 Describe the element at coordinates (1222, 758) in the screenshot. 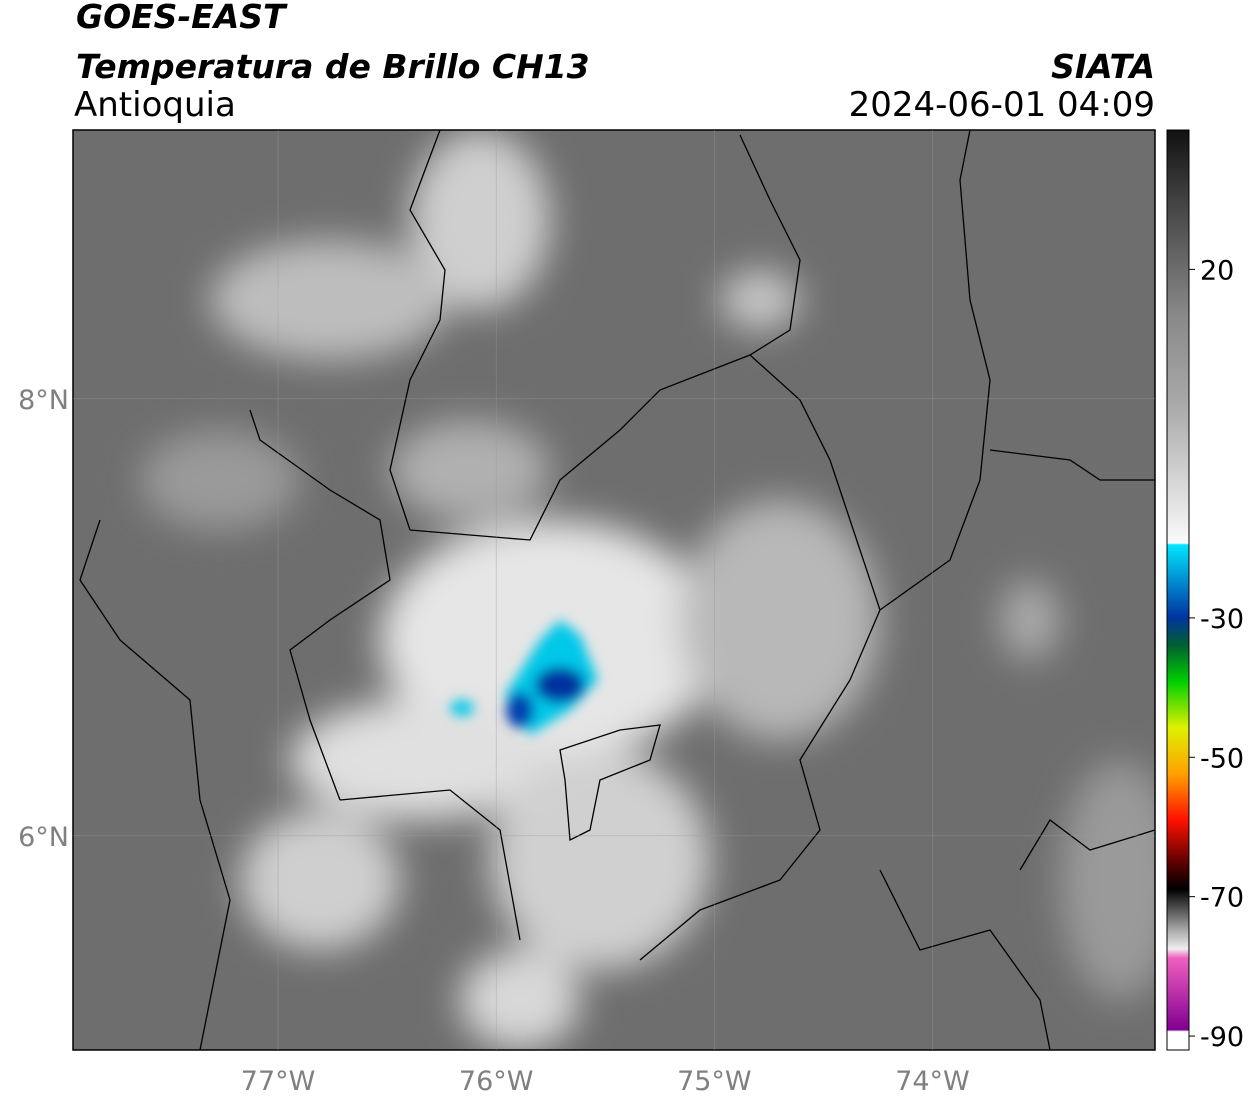

I see `colorbar-tick-label: -50` at that location.